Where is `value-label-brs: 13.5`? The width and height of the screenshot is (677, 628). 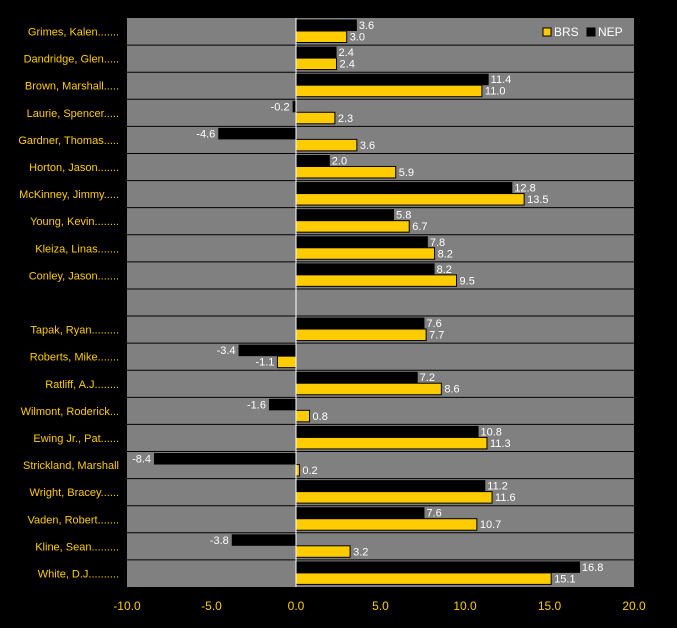 value-label-brs: 13.5 is located at coordinates (537, 200).